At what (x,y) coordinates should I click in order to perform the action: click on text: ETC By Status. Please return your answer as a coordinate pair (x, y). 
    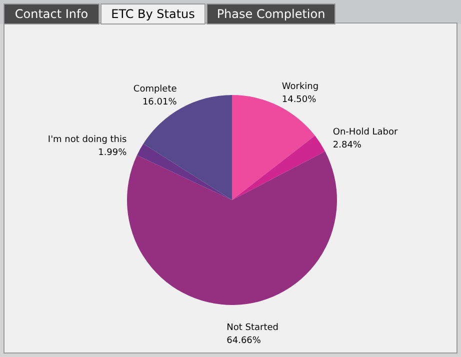
    Looking at the image, I should click on (153, 14).